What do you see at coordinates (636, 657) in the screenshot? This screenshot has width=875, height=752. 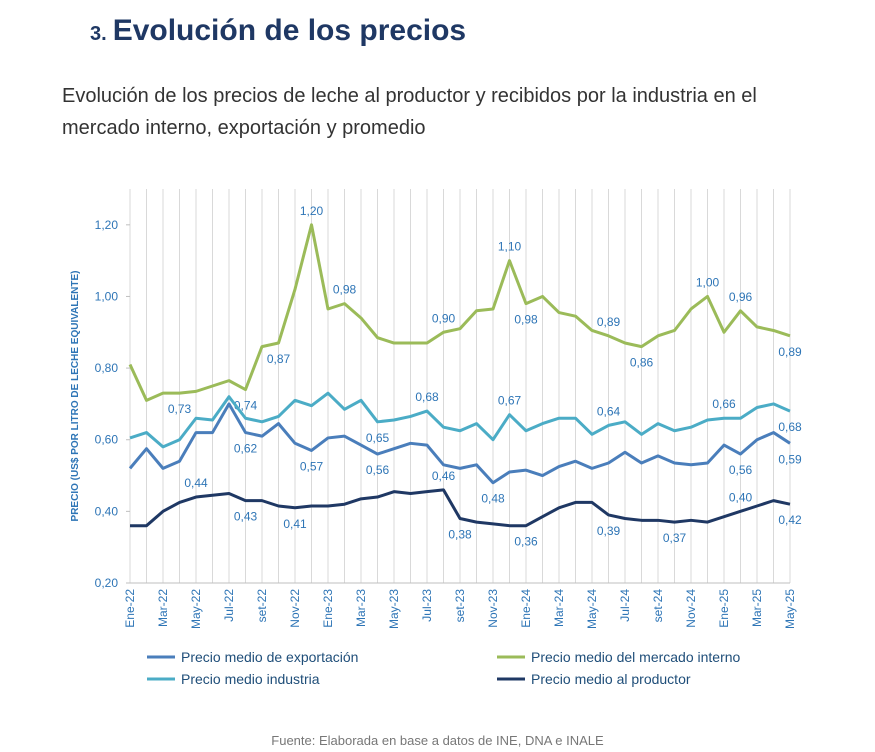 I see `legend-label: Precio medio del mercado interno` at bounding box center [636, 657].